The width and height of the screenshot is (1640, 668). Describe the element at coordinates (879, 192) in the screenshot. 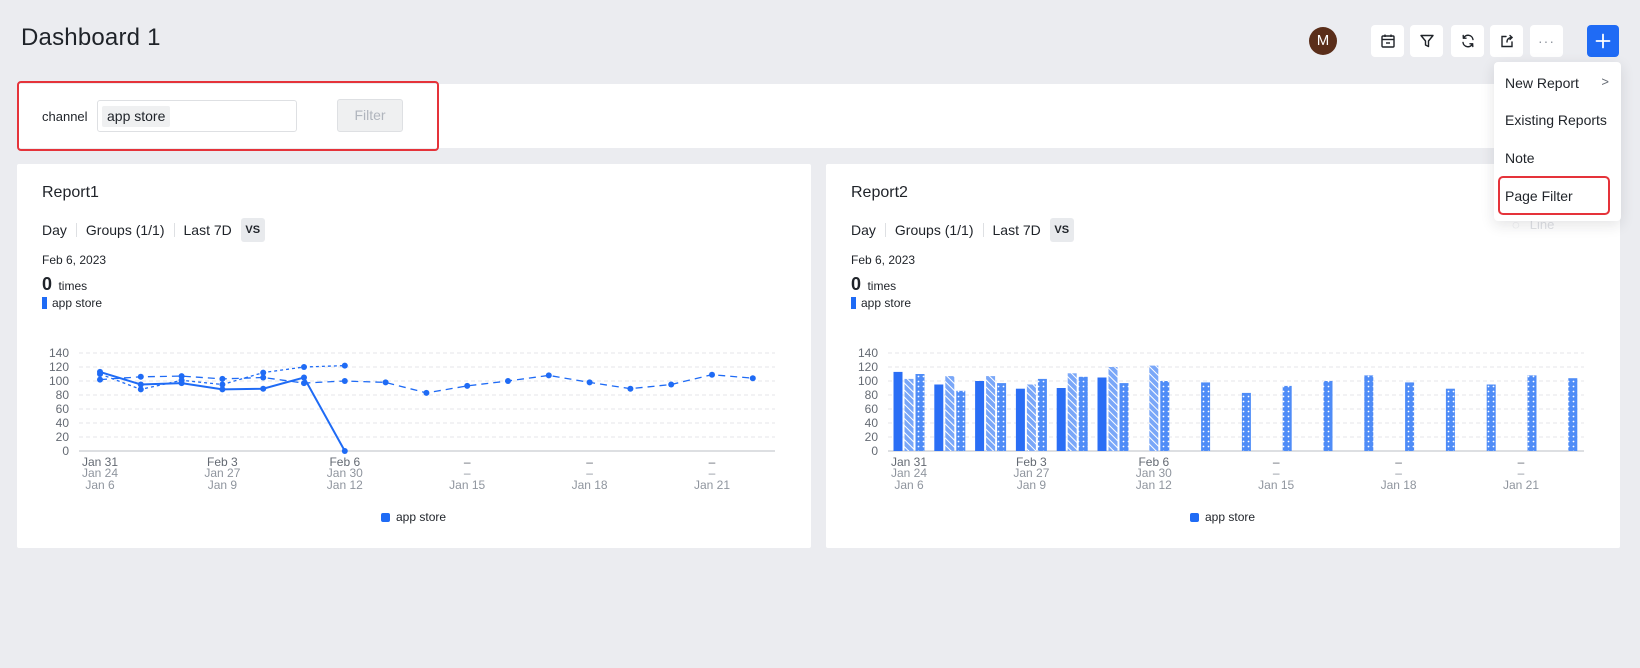

I see `report-title: Report2` at that location.